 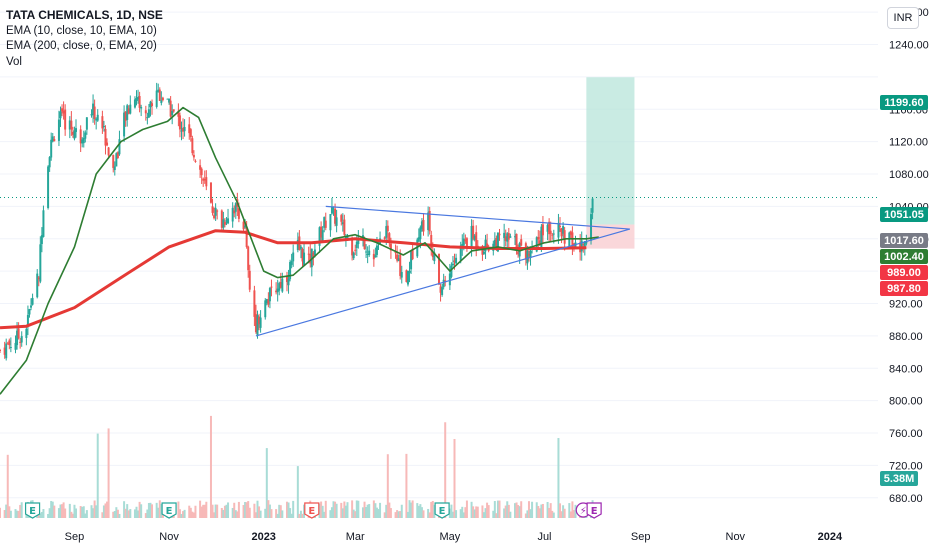 I want to click on target-zone, so click(x=610, y=151).